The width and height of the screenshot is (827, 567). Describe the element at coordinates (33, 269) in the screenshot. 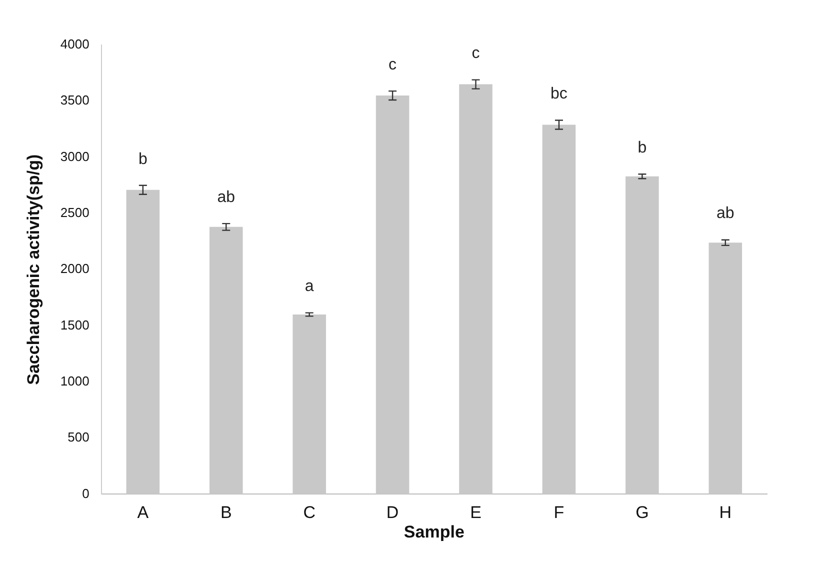

I see `y-axis-title: Saccharogenic activity(sp/g)` at that location.